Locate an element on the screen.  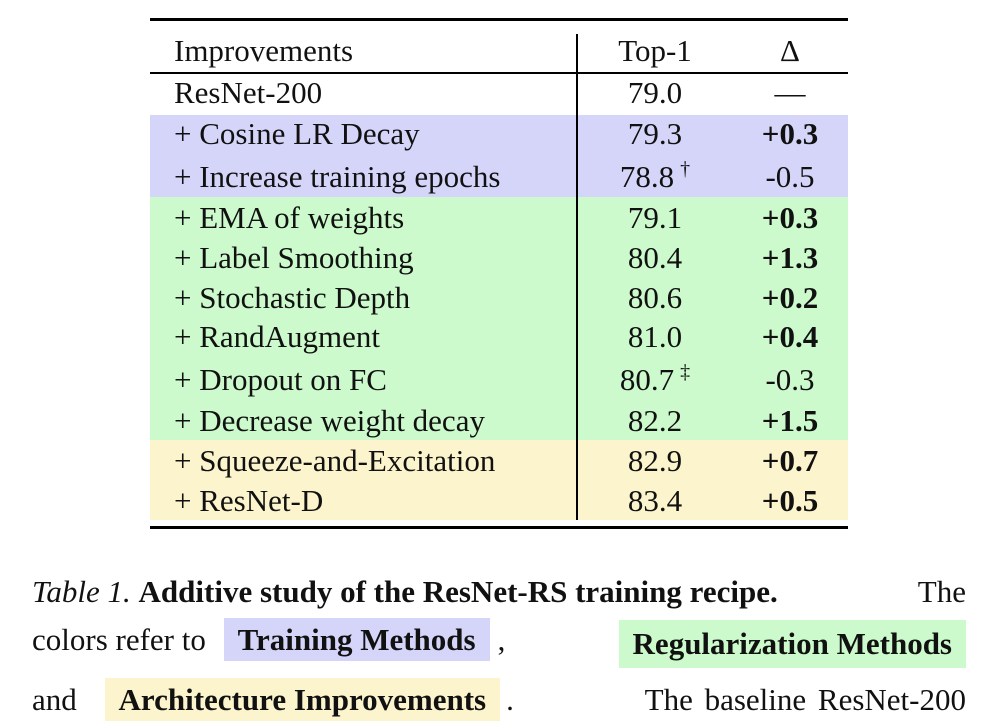
row-name: + Increase training epochs is located at coordinates (337, 176).